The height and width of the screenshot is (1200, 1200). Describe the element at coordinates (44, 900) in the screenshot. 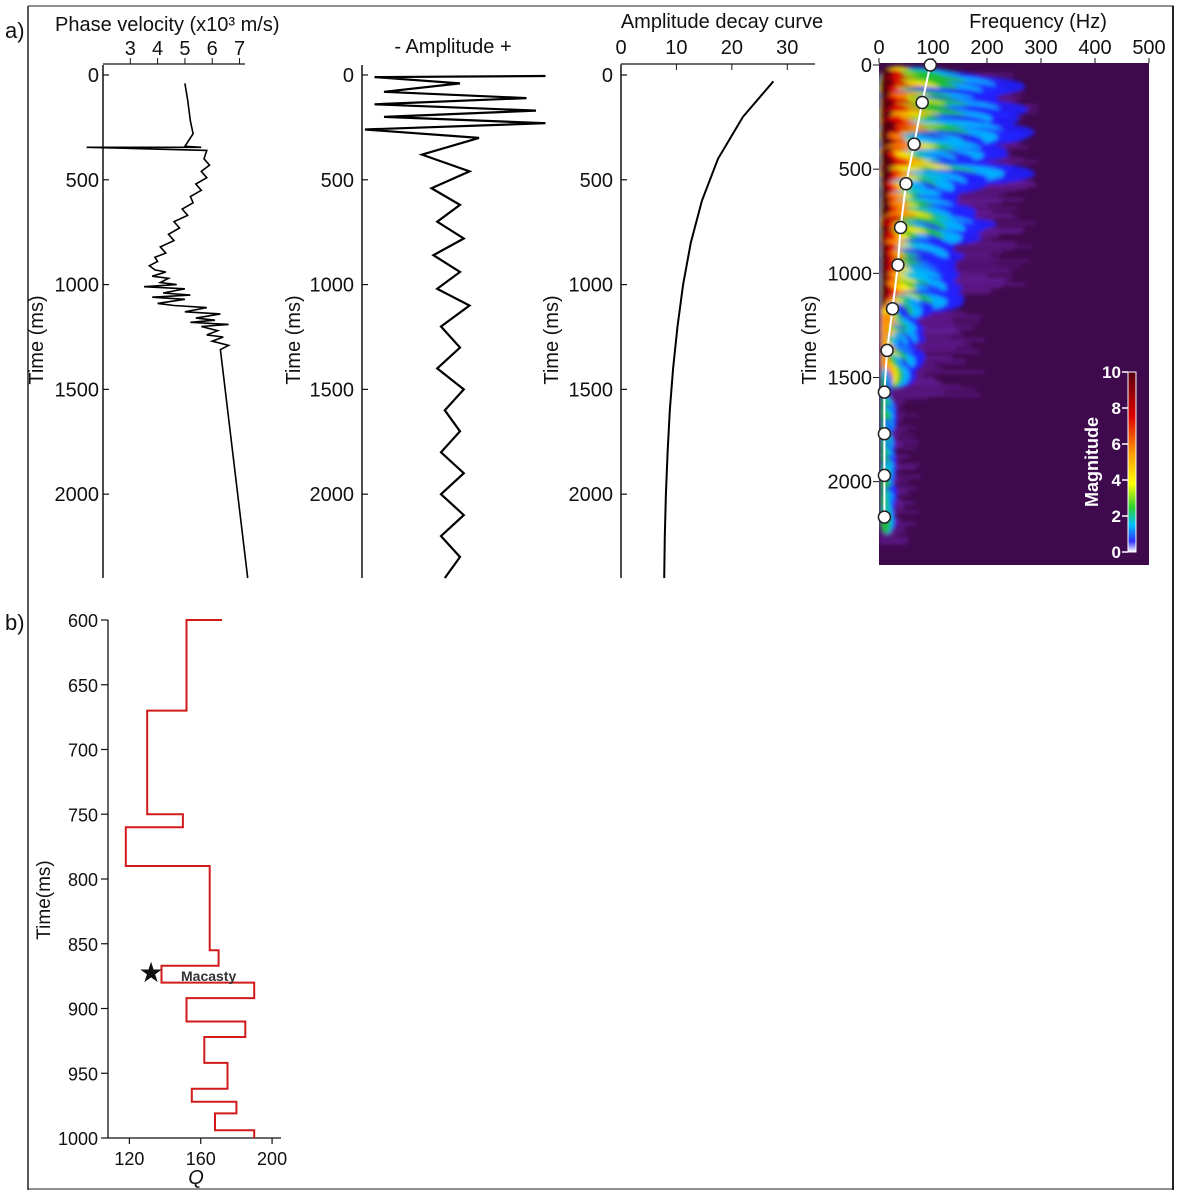

I see `q-y-label: Time(ms)` at that location.